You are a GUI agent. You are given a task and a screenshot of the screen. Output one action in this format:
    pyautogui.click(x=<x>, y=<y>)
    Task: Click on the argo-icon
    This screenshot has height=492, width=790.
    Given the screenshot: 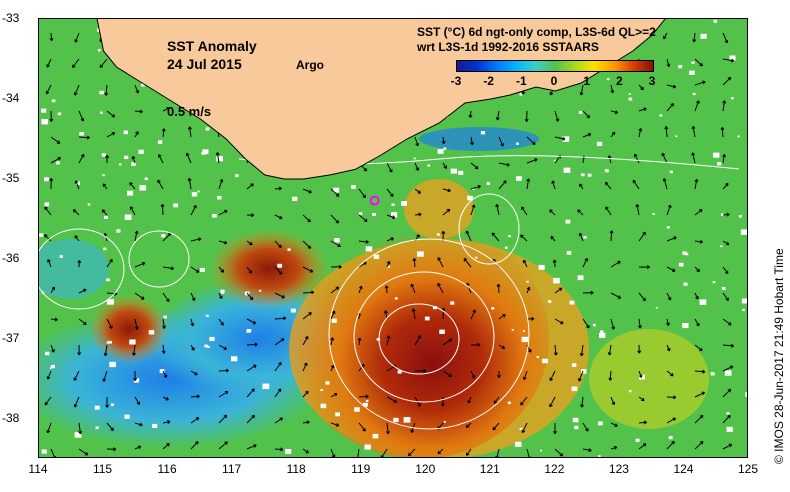 What is the action you would take?
    pyautogui.click(x=374, y=200)
    